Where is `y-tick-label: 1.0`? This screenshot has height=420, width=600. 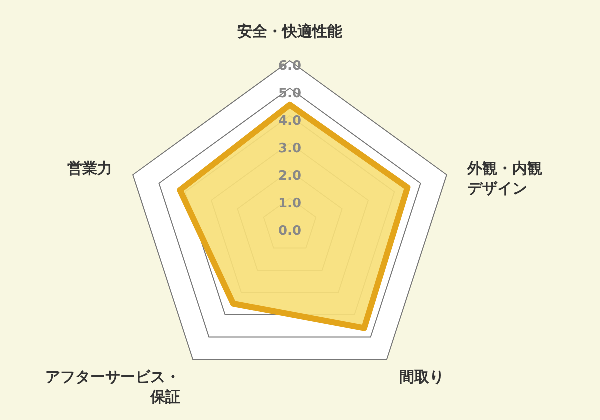 y-tick-label: 1.0 is located at coordinates (290, 204).